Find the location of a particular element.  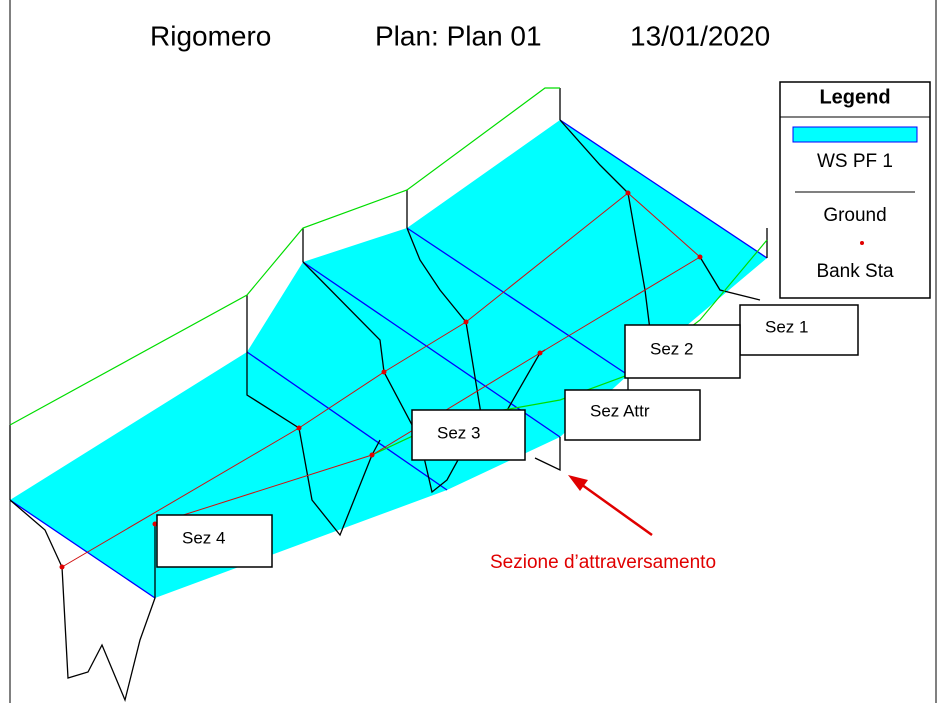

title-date: 13/01/2020 is located at coordinates (700, 35).